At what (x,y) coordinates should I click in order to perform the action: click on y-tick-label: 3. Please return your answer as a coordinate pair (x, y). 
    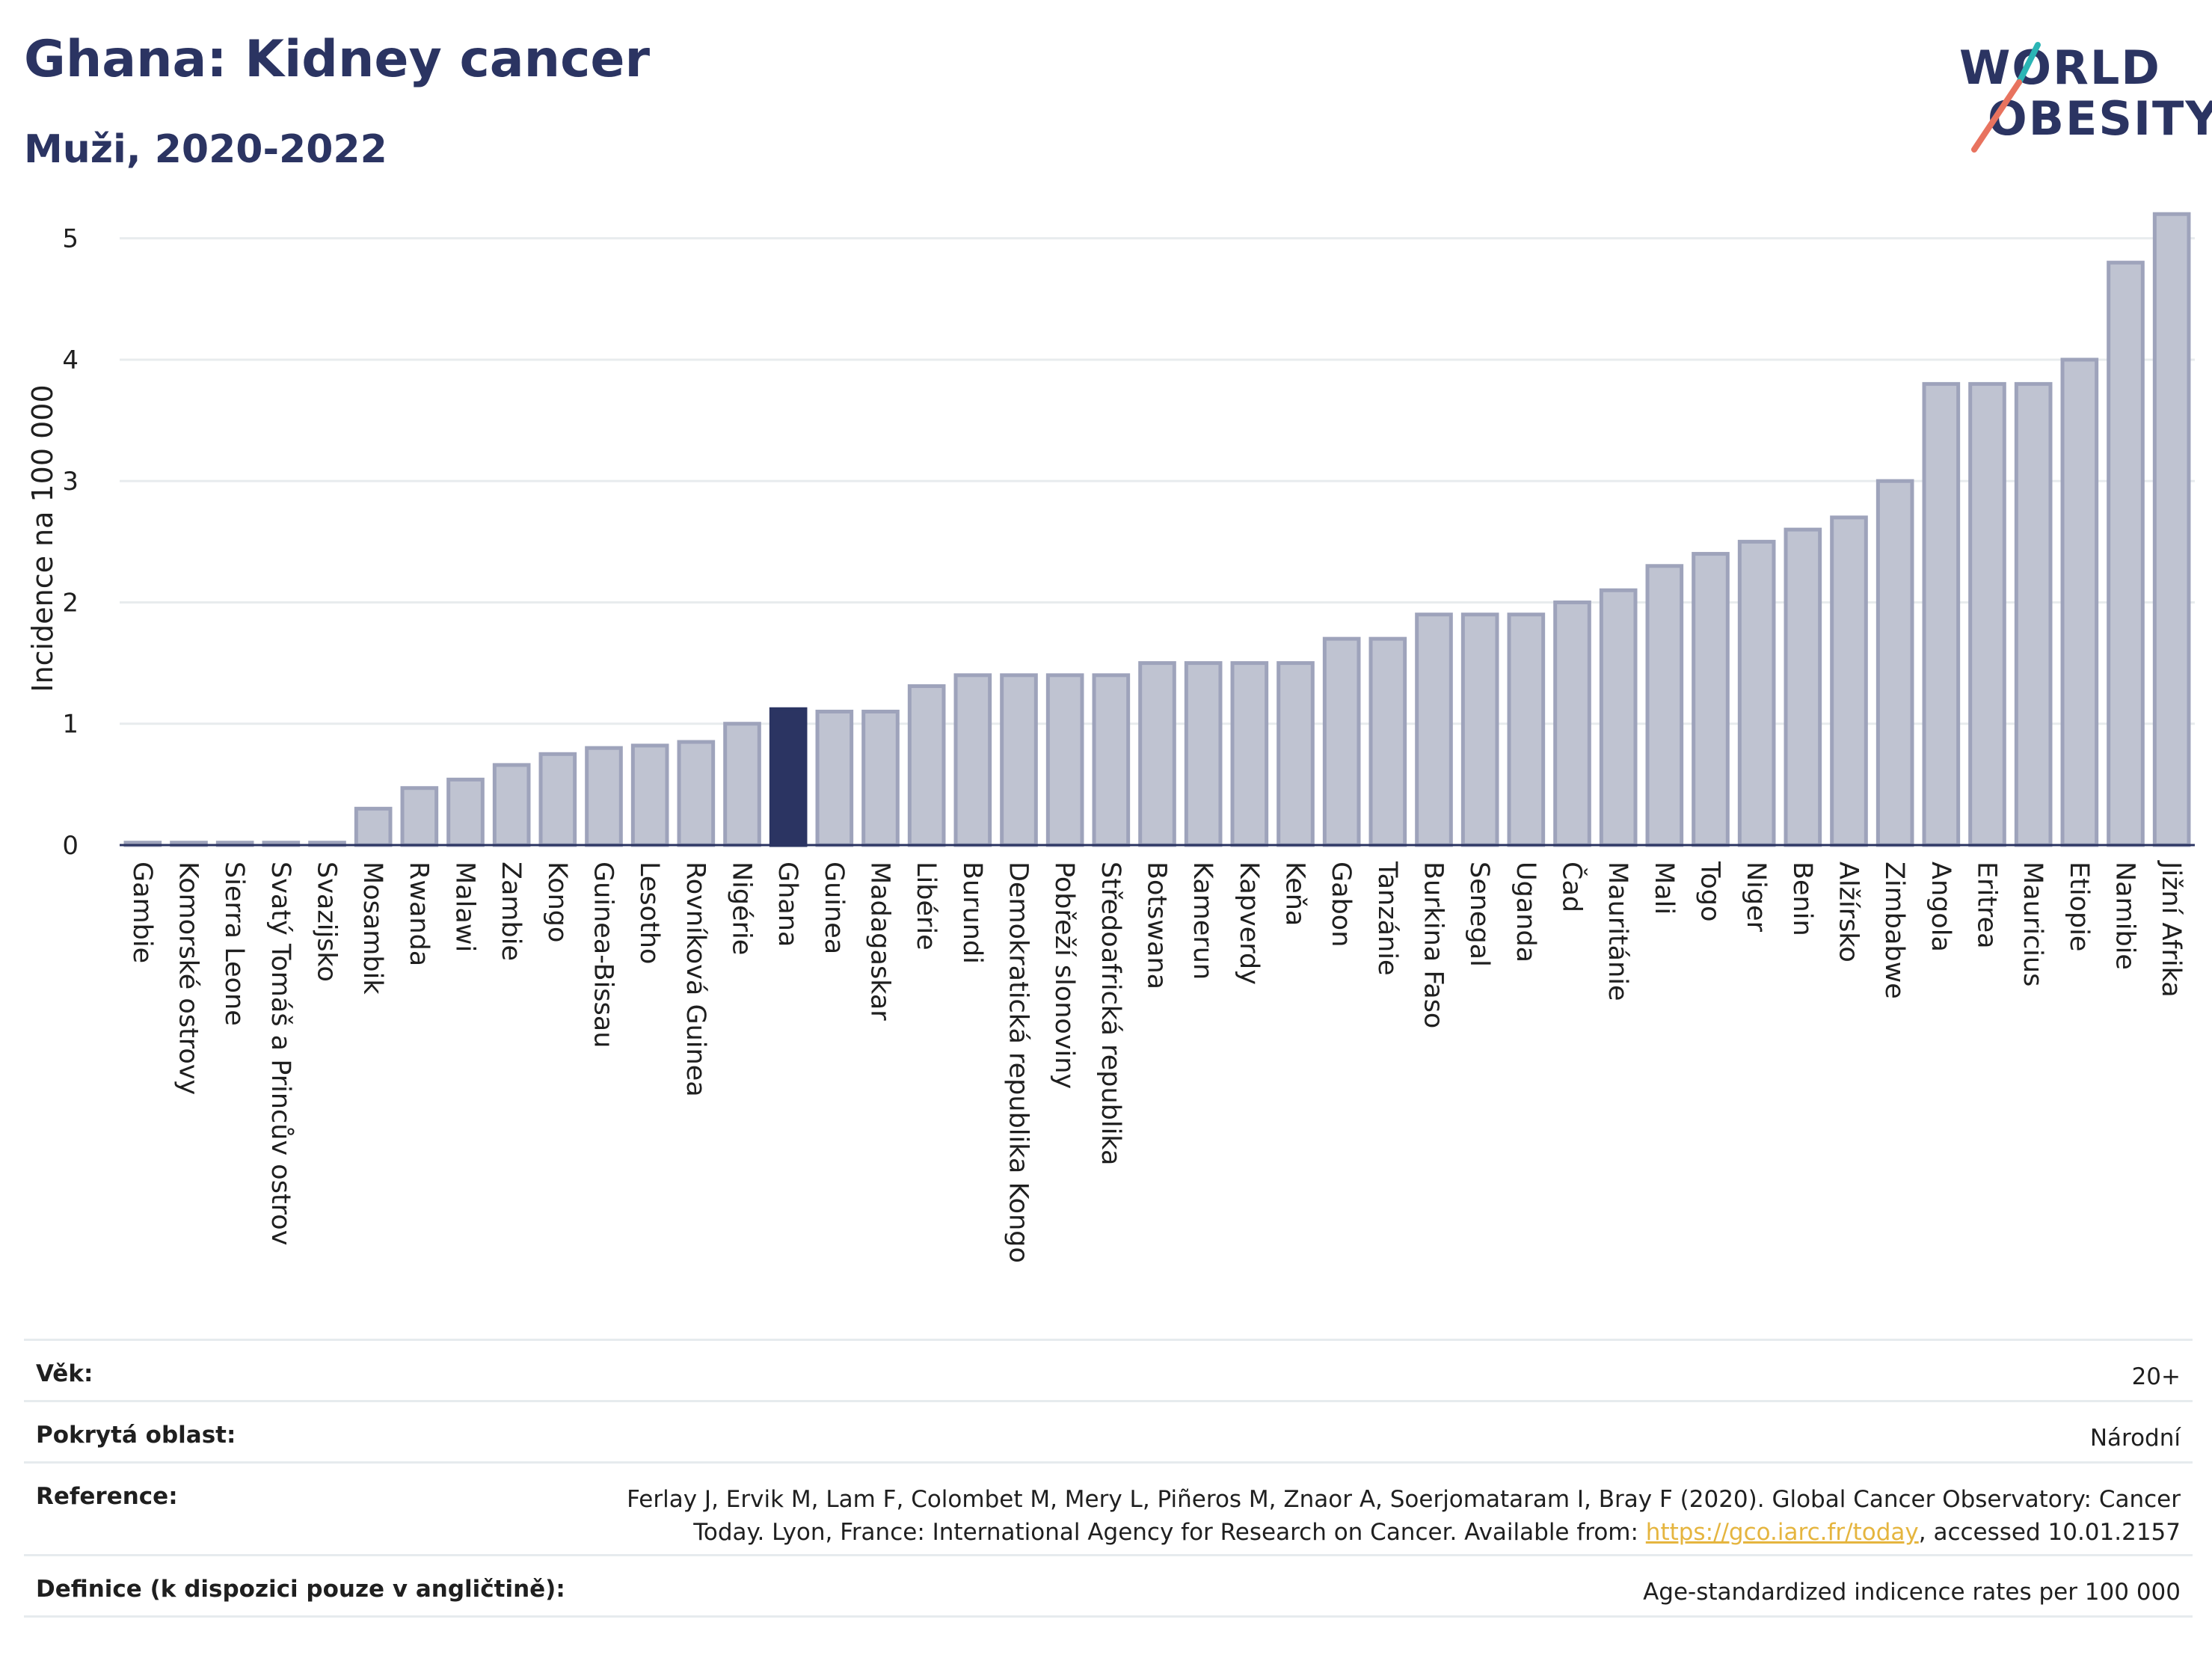
    Looking at the image, I should click on (70, 482).